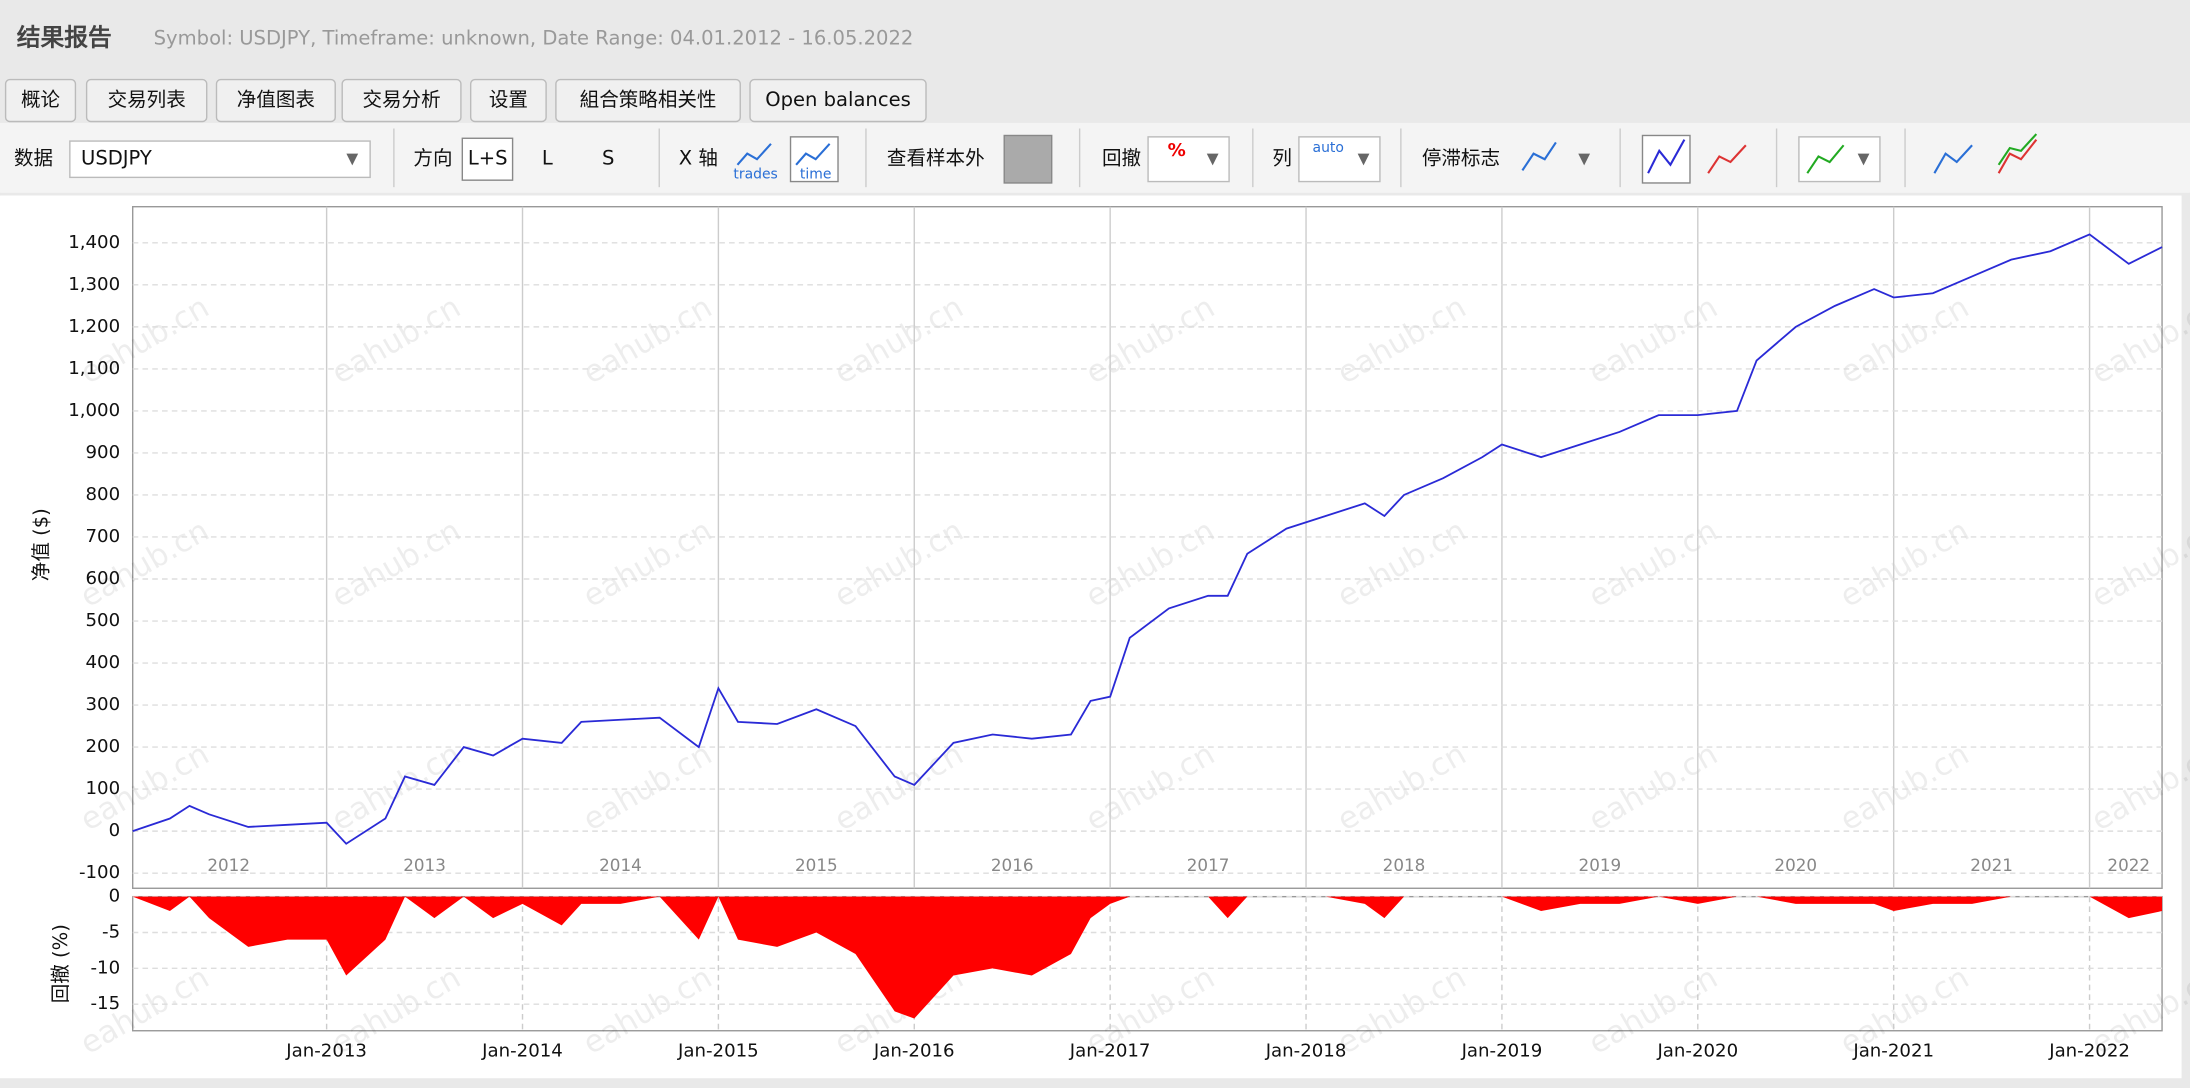 The image size is (2190, 1088). I want to click on x-tick-label: 2018, so click(1404, 865).